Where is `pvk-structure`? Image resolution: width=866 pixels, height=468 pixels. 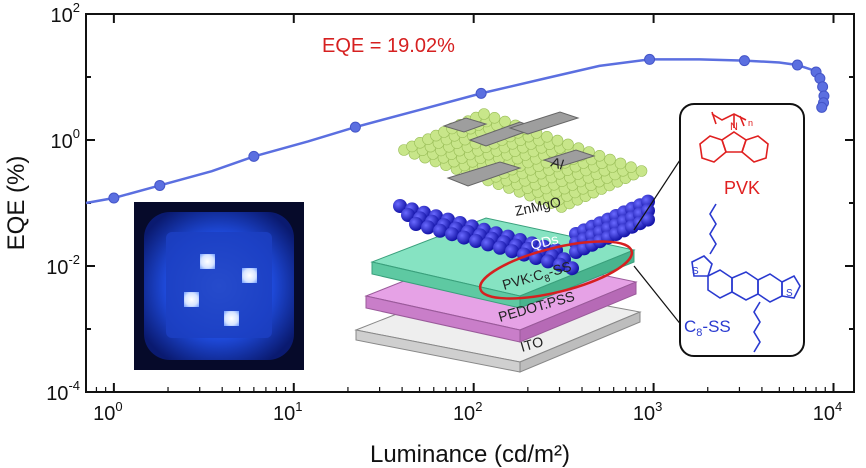
pvk-structure is located at coordinates (734, 137).